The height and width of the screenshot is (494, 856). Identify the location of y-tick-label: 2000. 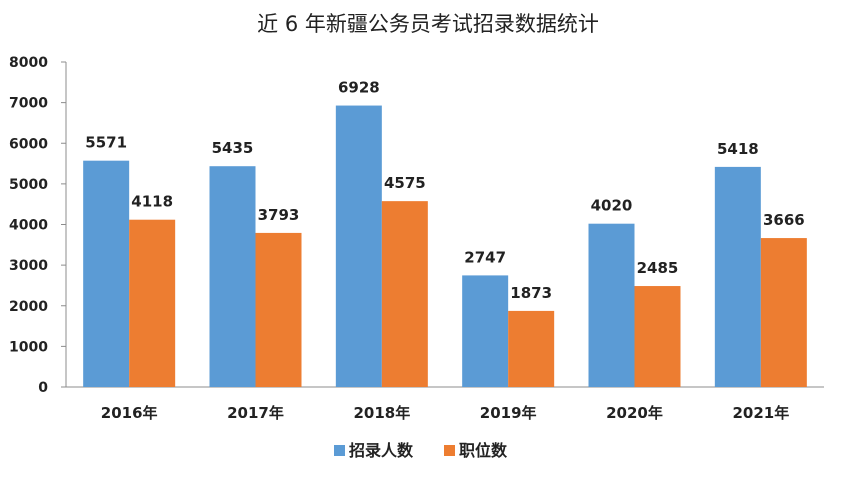
(28, 307).